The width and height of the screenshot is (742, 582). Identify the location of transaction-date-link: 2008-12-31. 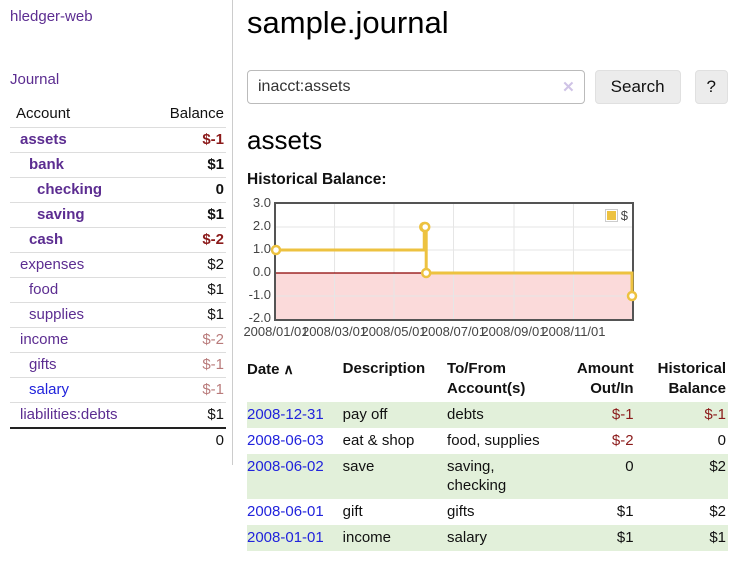
(285, 414).